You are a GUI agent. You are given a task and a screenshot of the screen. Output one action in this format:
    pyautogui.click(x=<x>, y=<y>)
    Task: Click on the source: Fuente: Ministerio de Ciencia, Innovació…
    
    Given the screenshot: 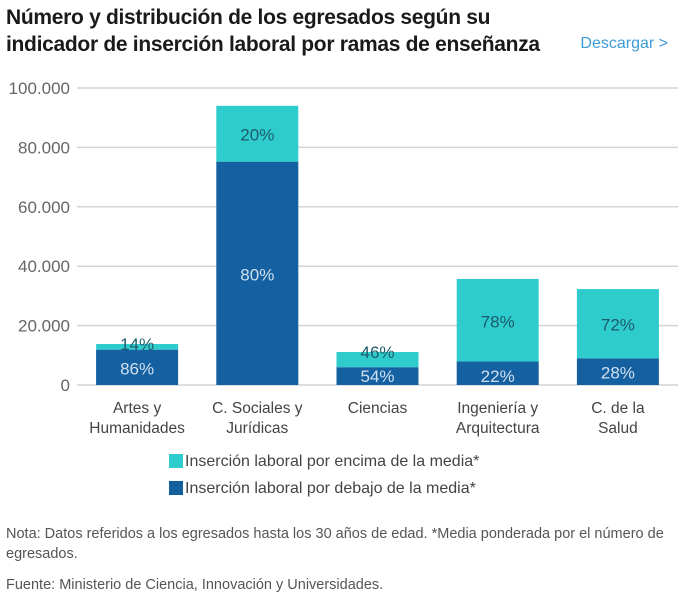 What is the action you would take?
    pyautogui.click(x=195, y=585)
    